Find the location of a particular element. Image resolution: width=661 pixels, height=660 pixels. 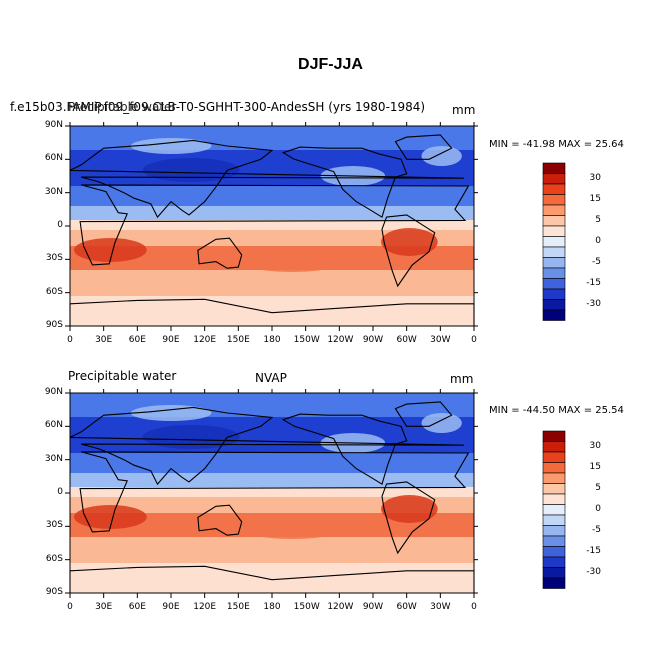

figure-title: DJF-JJA is located at coordinates (330, 64).